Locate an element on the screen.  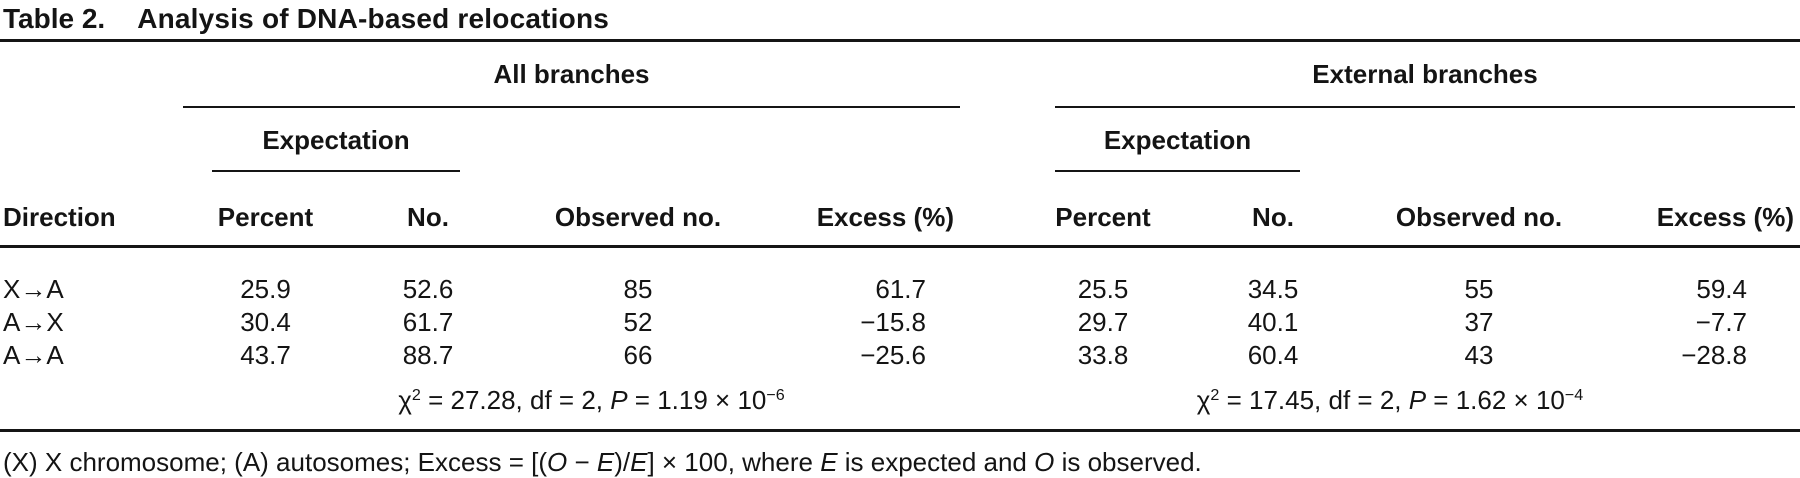
expectation-header-row: Expectation Expectation is located at coordinates (900, 140).